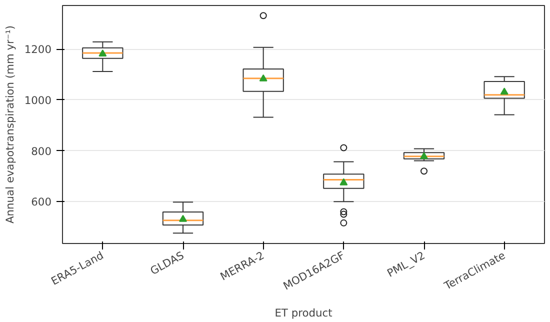 The height and width of the screenshot is (322, 550). I want to click on y-tick-label: 600, so click(41, 202).